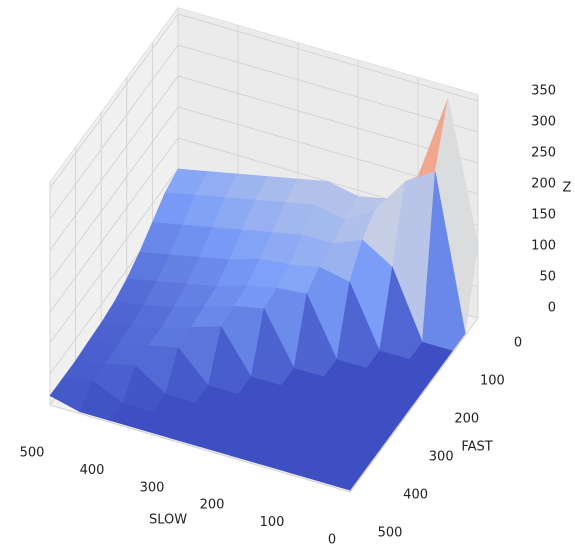  Describe the element at coordinates (441, 457) in the screenshot. I see `y-tick-label: 300` at that location.